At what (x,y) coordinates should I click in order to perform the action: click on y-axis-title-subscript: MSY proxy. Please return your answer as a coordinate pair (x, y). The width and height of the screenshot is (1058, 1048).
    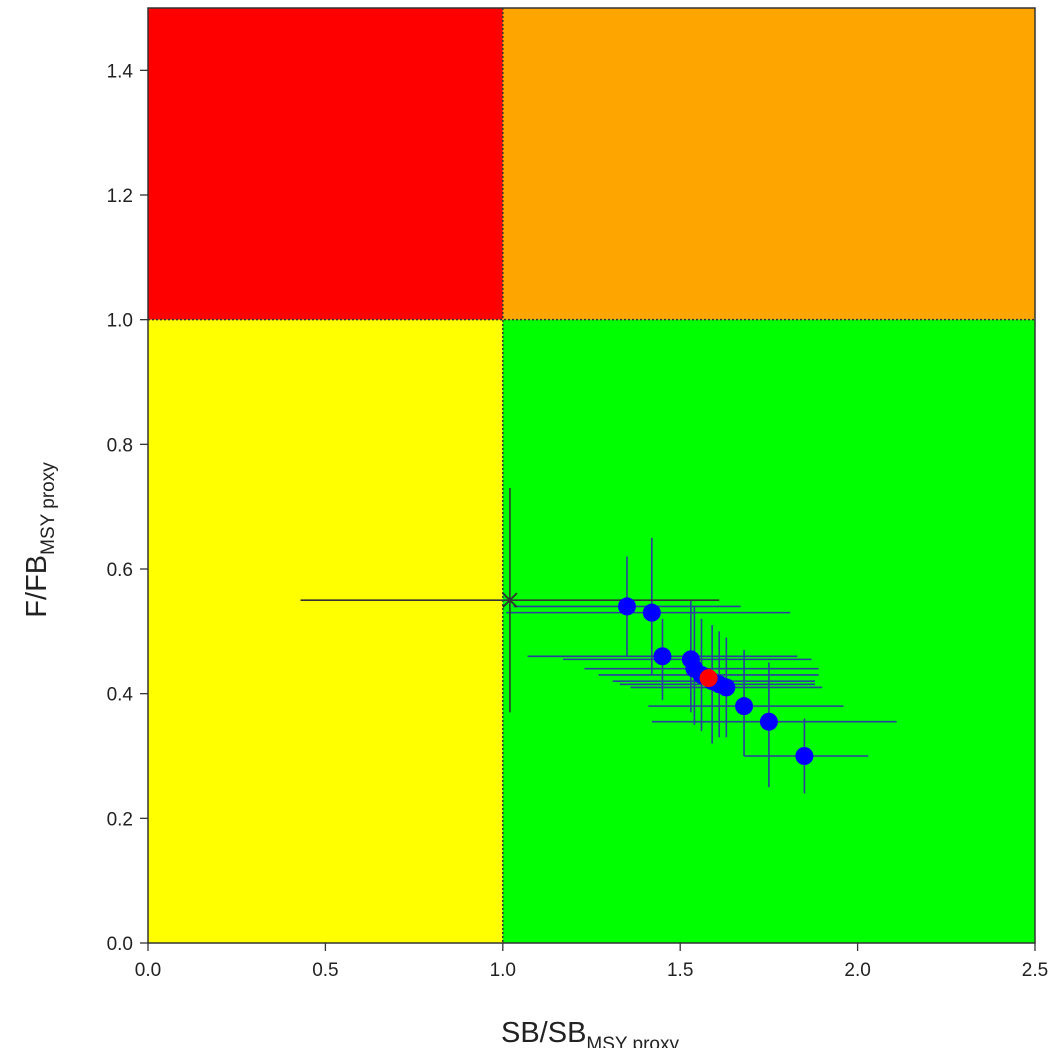
    Looking at the image, I should click on (48, 508).